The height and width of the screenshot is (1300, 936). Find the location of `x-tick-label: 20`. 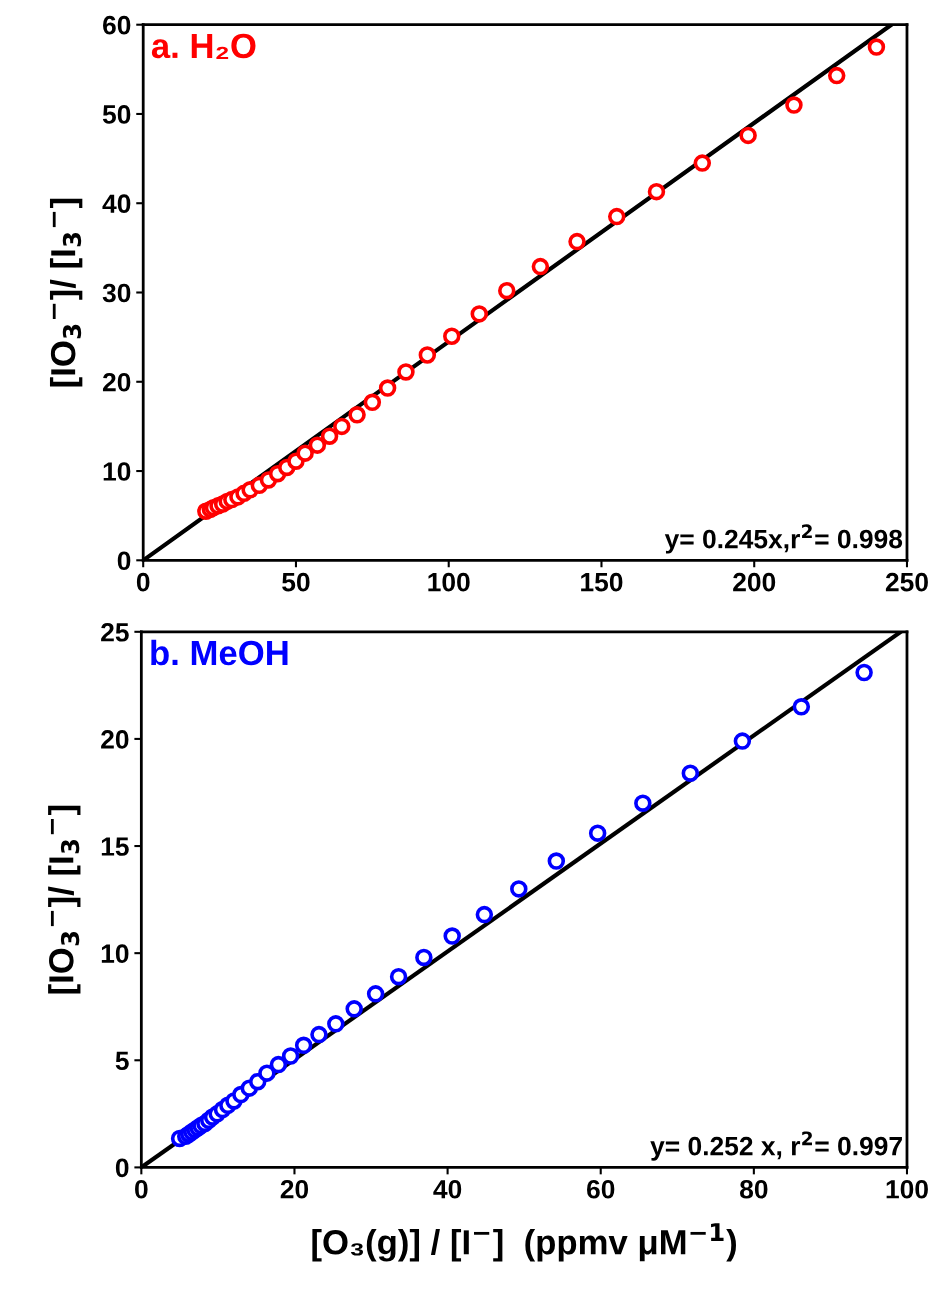

x-tick-label: 20 is located at coordinates (294, 1189).